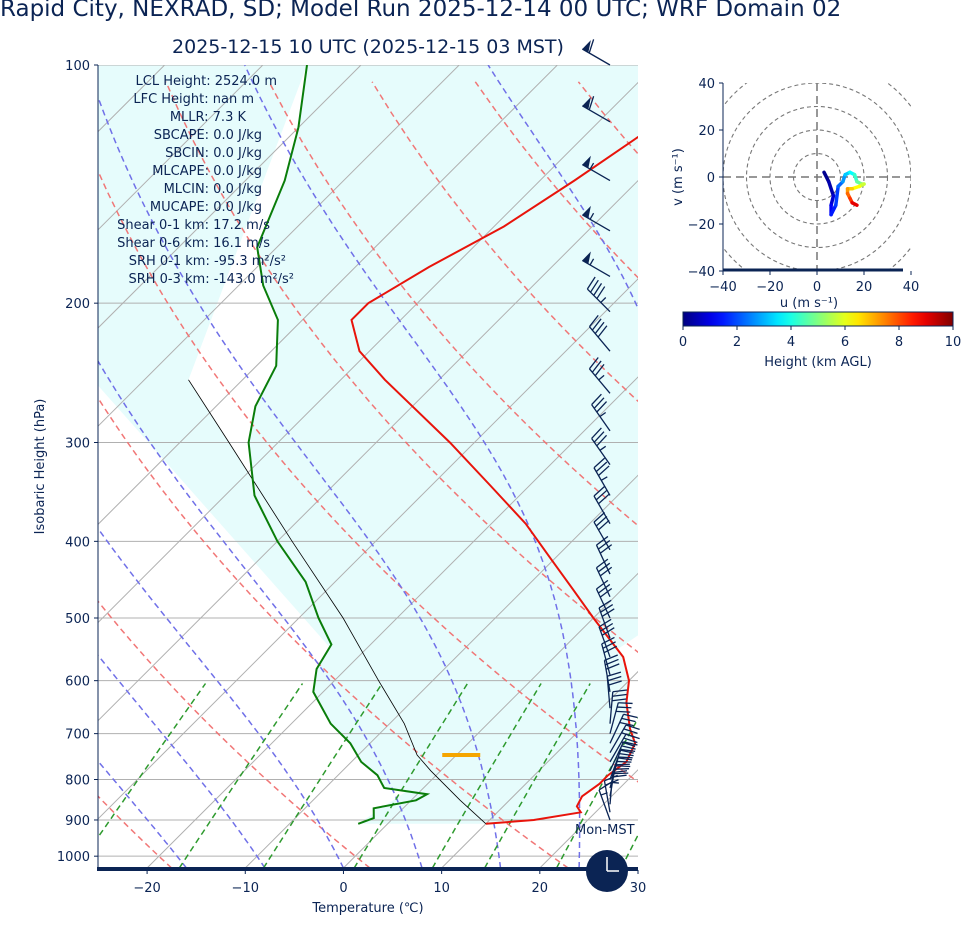  I want to click on stat-sbcin: SBCIN: 0.0 J/kg, so click(213, 153).